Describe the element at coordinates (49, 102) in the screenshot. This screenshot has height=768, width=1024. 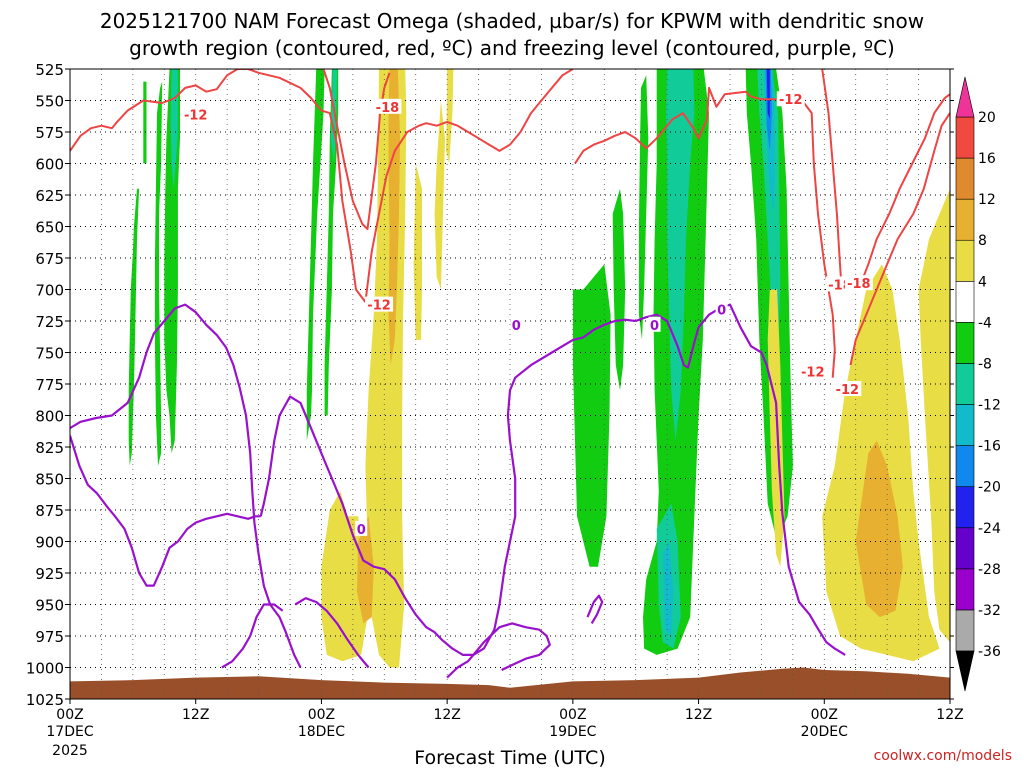
I see `y-tick-label: 550` at that location.